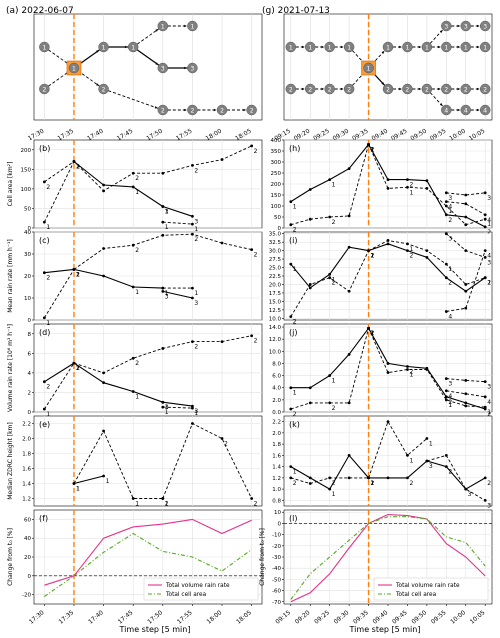 Image resolution: width=500 pixels, height=638 pixels. Describe the element at coordinates (489, 198) in the screenshot. I see `panel-h-point-tag: 3` at that location.